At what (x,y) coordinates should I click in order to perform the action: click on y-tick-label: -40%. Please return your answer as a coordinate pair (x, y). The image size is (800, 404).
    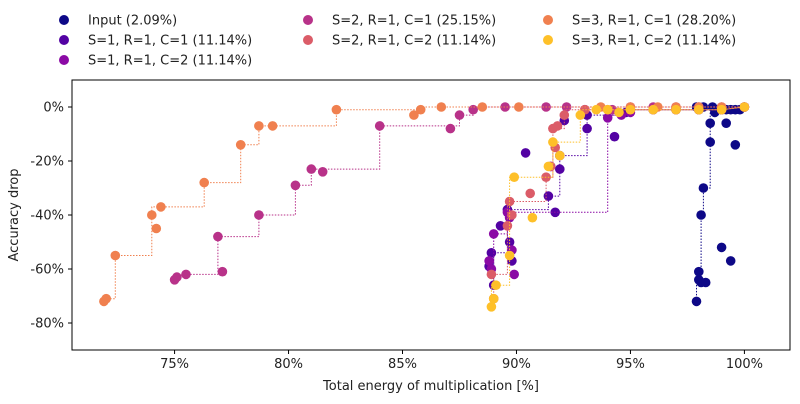
    Looking at the image, I should click on (47, 216).